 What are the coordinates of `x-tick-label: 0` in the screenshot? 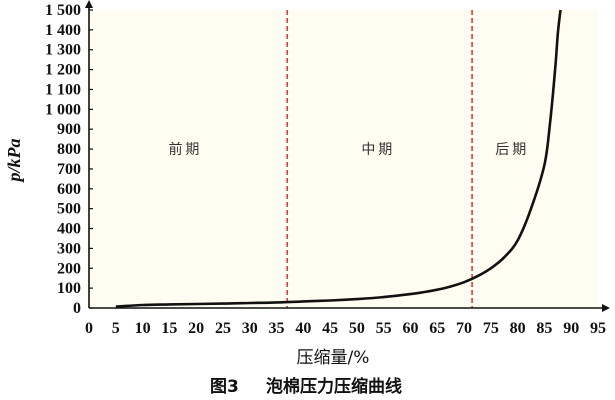 It's located at (89, 328).